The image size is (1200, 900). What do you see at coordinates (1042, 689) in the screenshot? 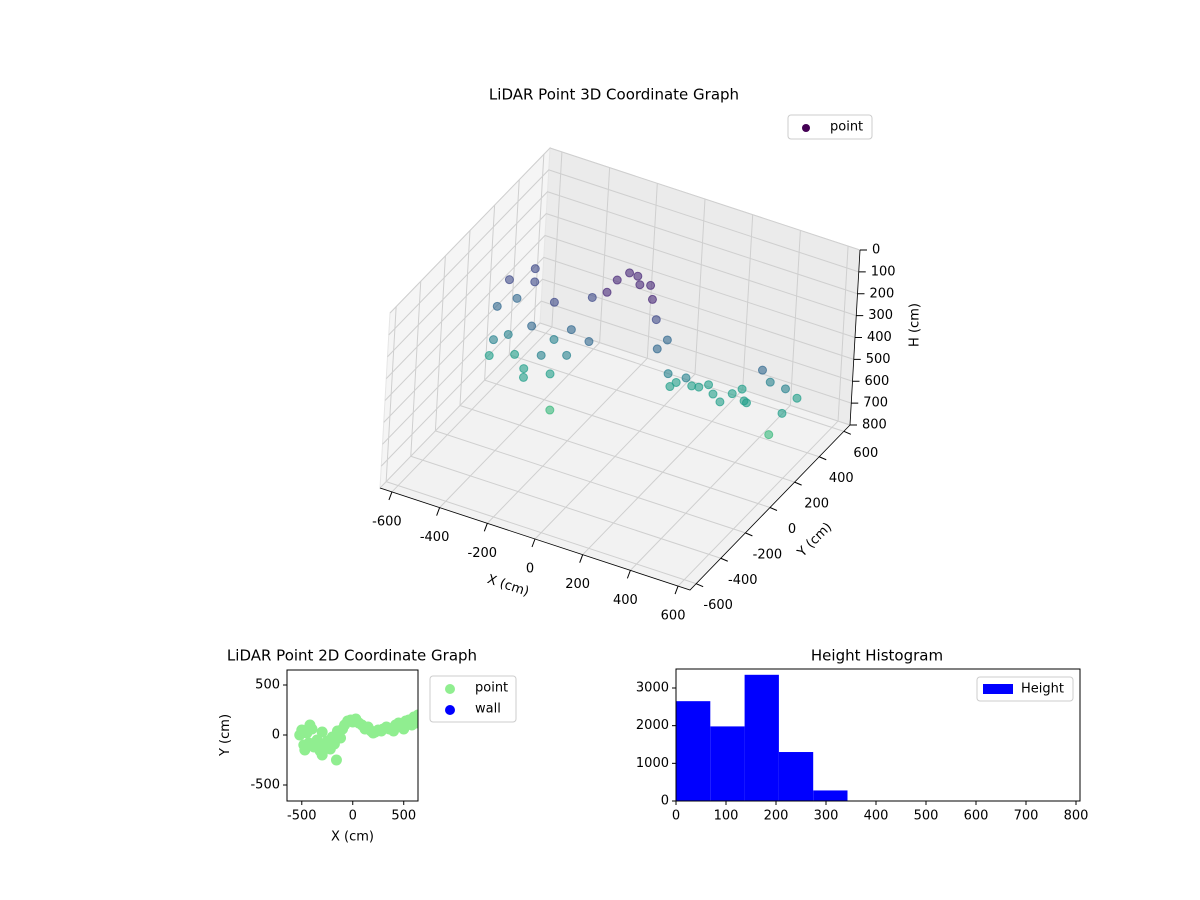
I see `legend-label: Height` at bounding box center [1042, 689].